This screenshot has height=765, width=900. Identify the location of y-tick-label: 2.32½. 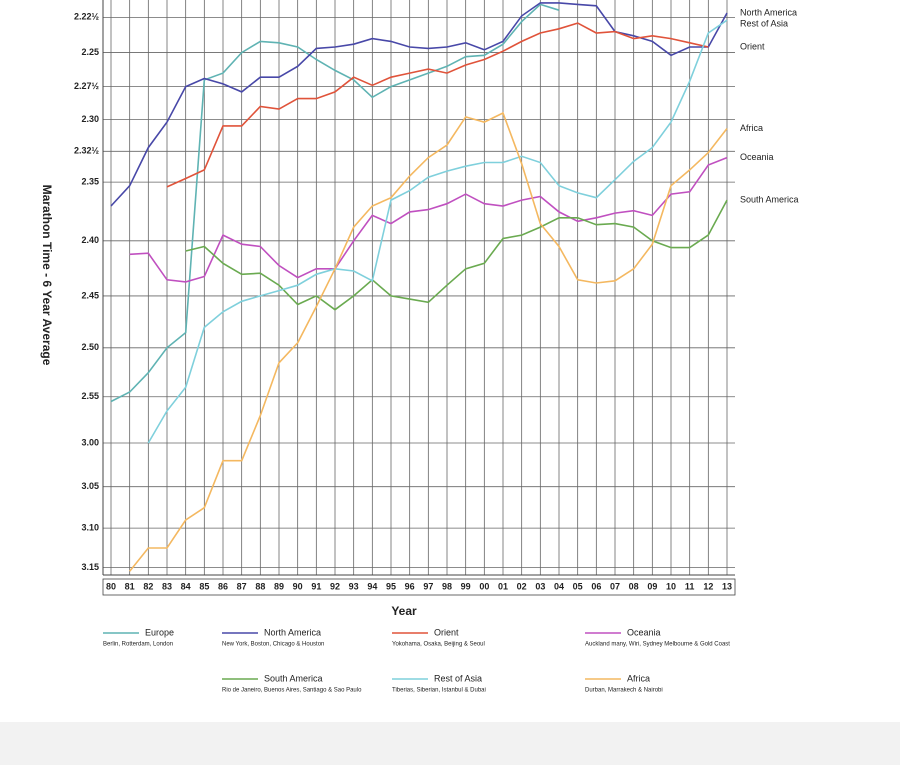
(87, 151).